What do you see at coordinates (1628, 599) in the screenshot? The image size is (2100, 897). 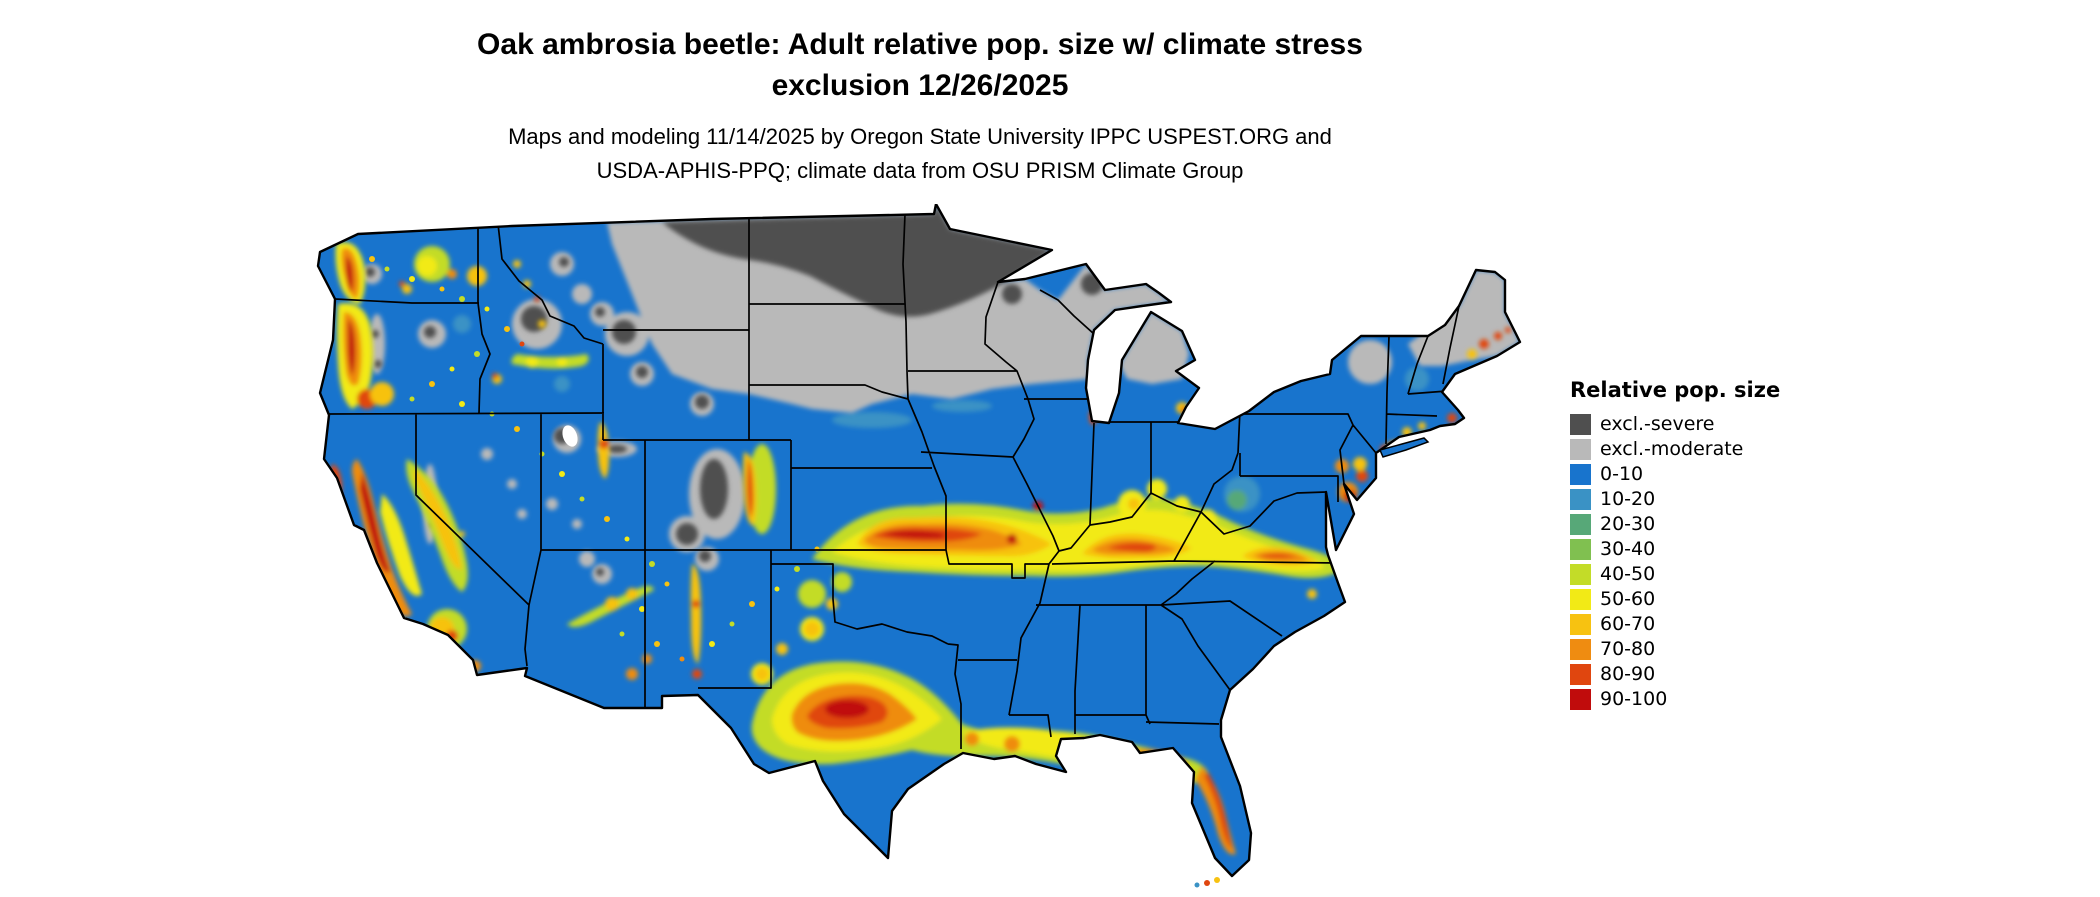 I see `legend-label: 50-60` at bounding box center [1628, 599].